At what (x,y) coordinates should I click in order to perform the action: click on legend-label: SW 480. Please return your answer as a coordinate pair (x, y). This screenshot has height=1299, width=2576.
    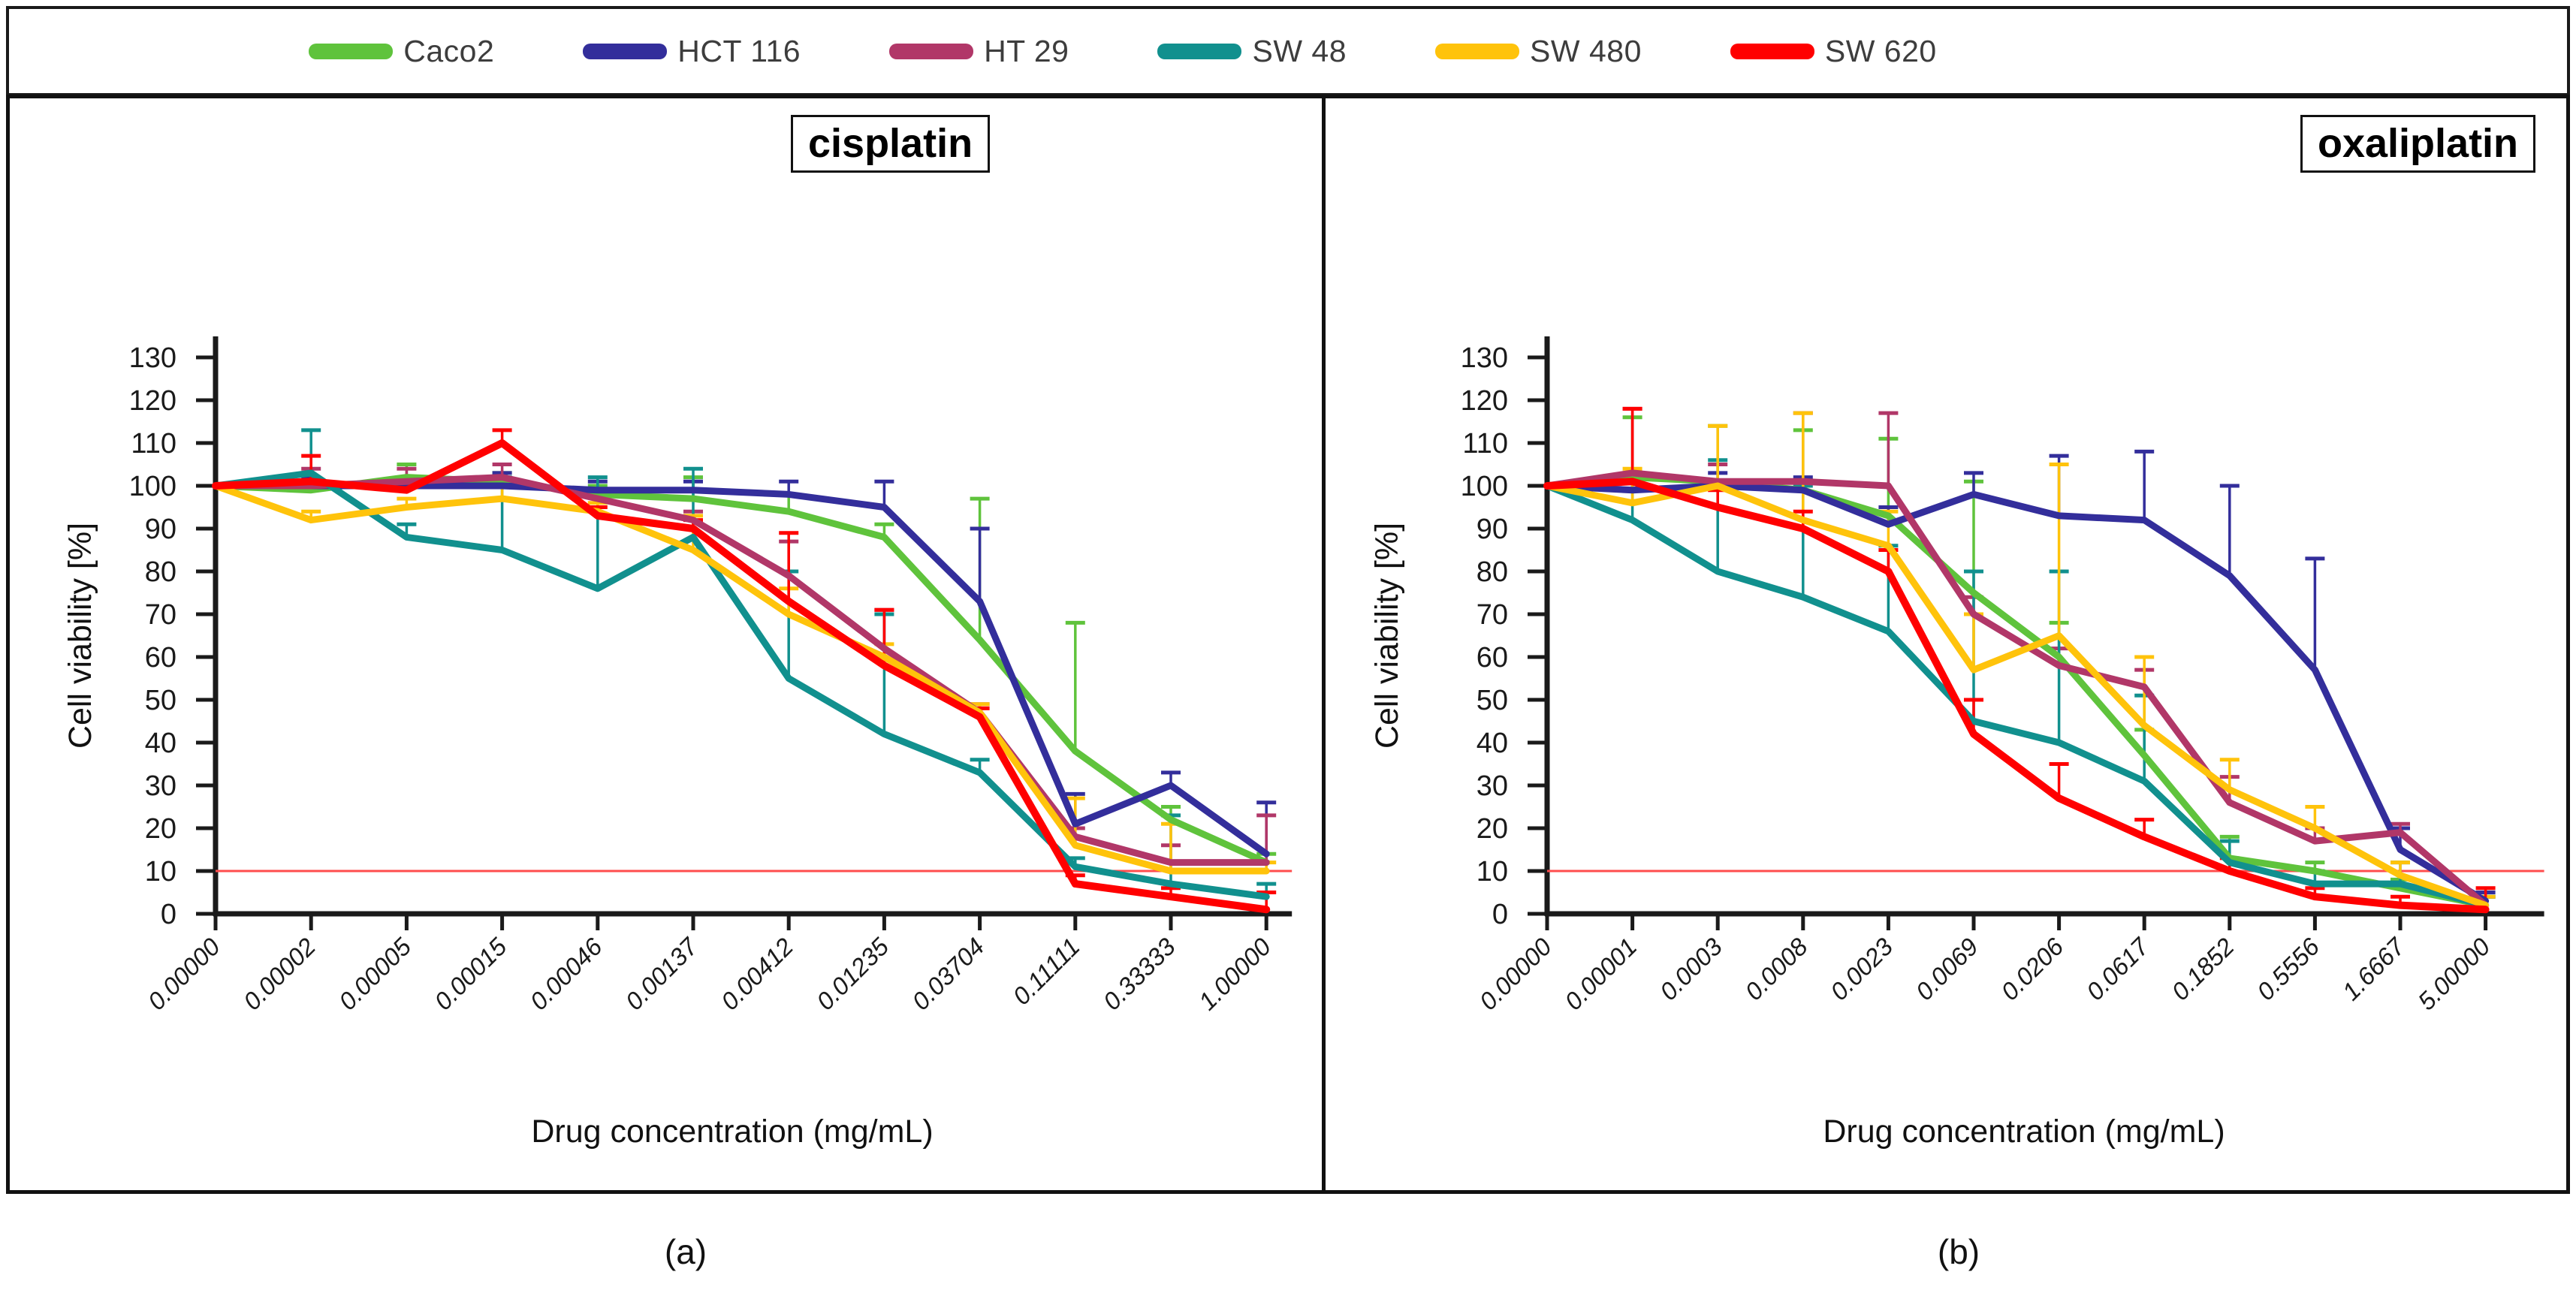
    Looking at the image, I should click on (1586, 51).